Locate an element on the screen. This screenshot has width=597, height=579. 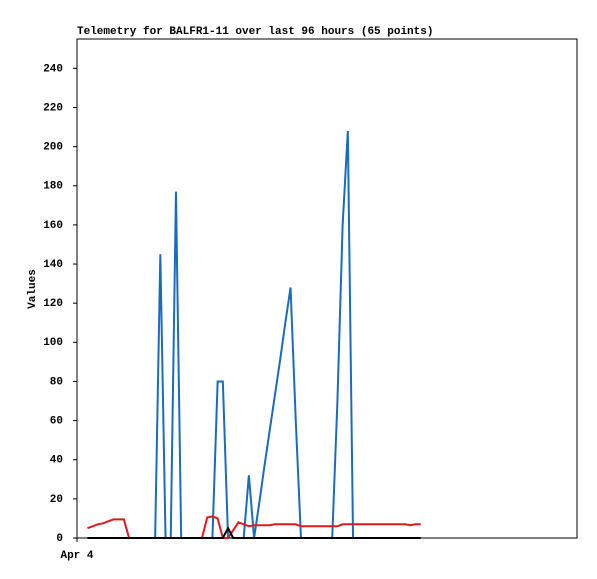
y-tick-label: 20 is located at coordinates (56, 500).